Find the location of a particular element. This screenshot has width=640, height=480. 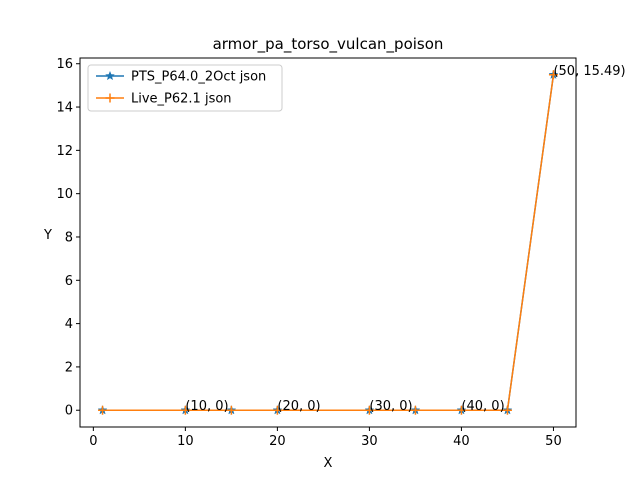

y-axis: 0 2 4 6 8 10 12 14 16 is located at coordinates (68, 238).